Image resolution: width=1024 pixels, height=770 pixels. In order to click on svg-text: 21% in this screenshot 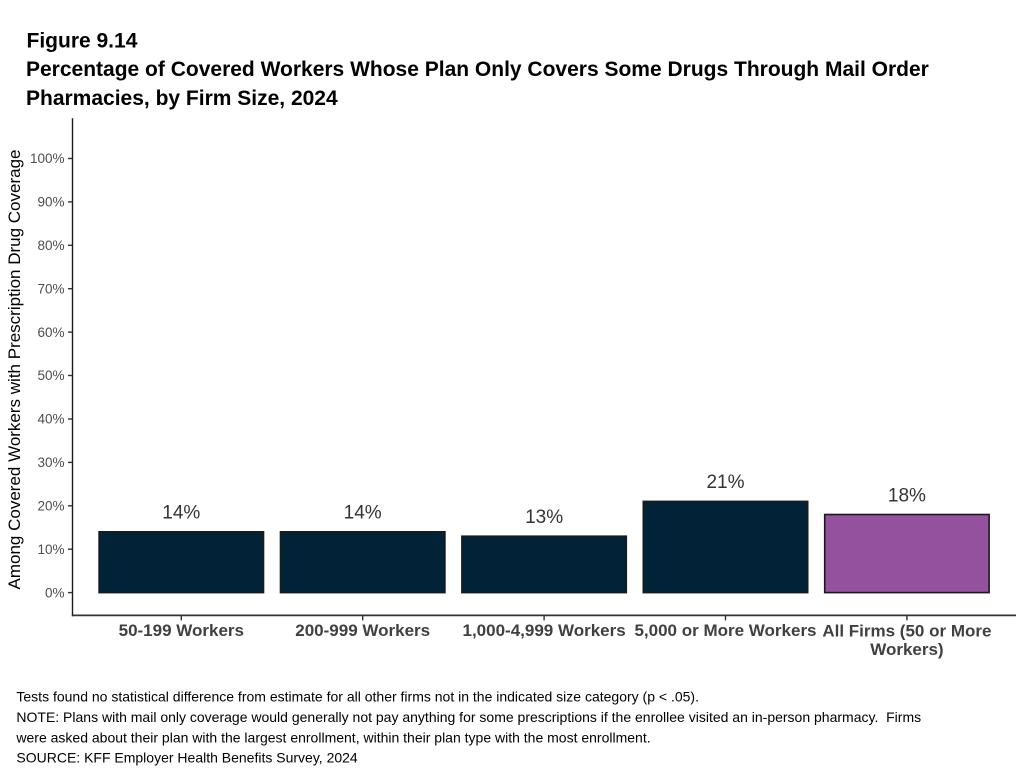, I will do `click(725, 482)`.